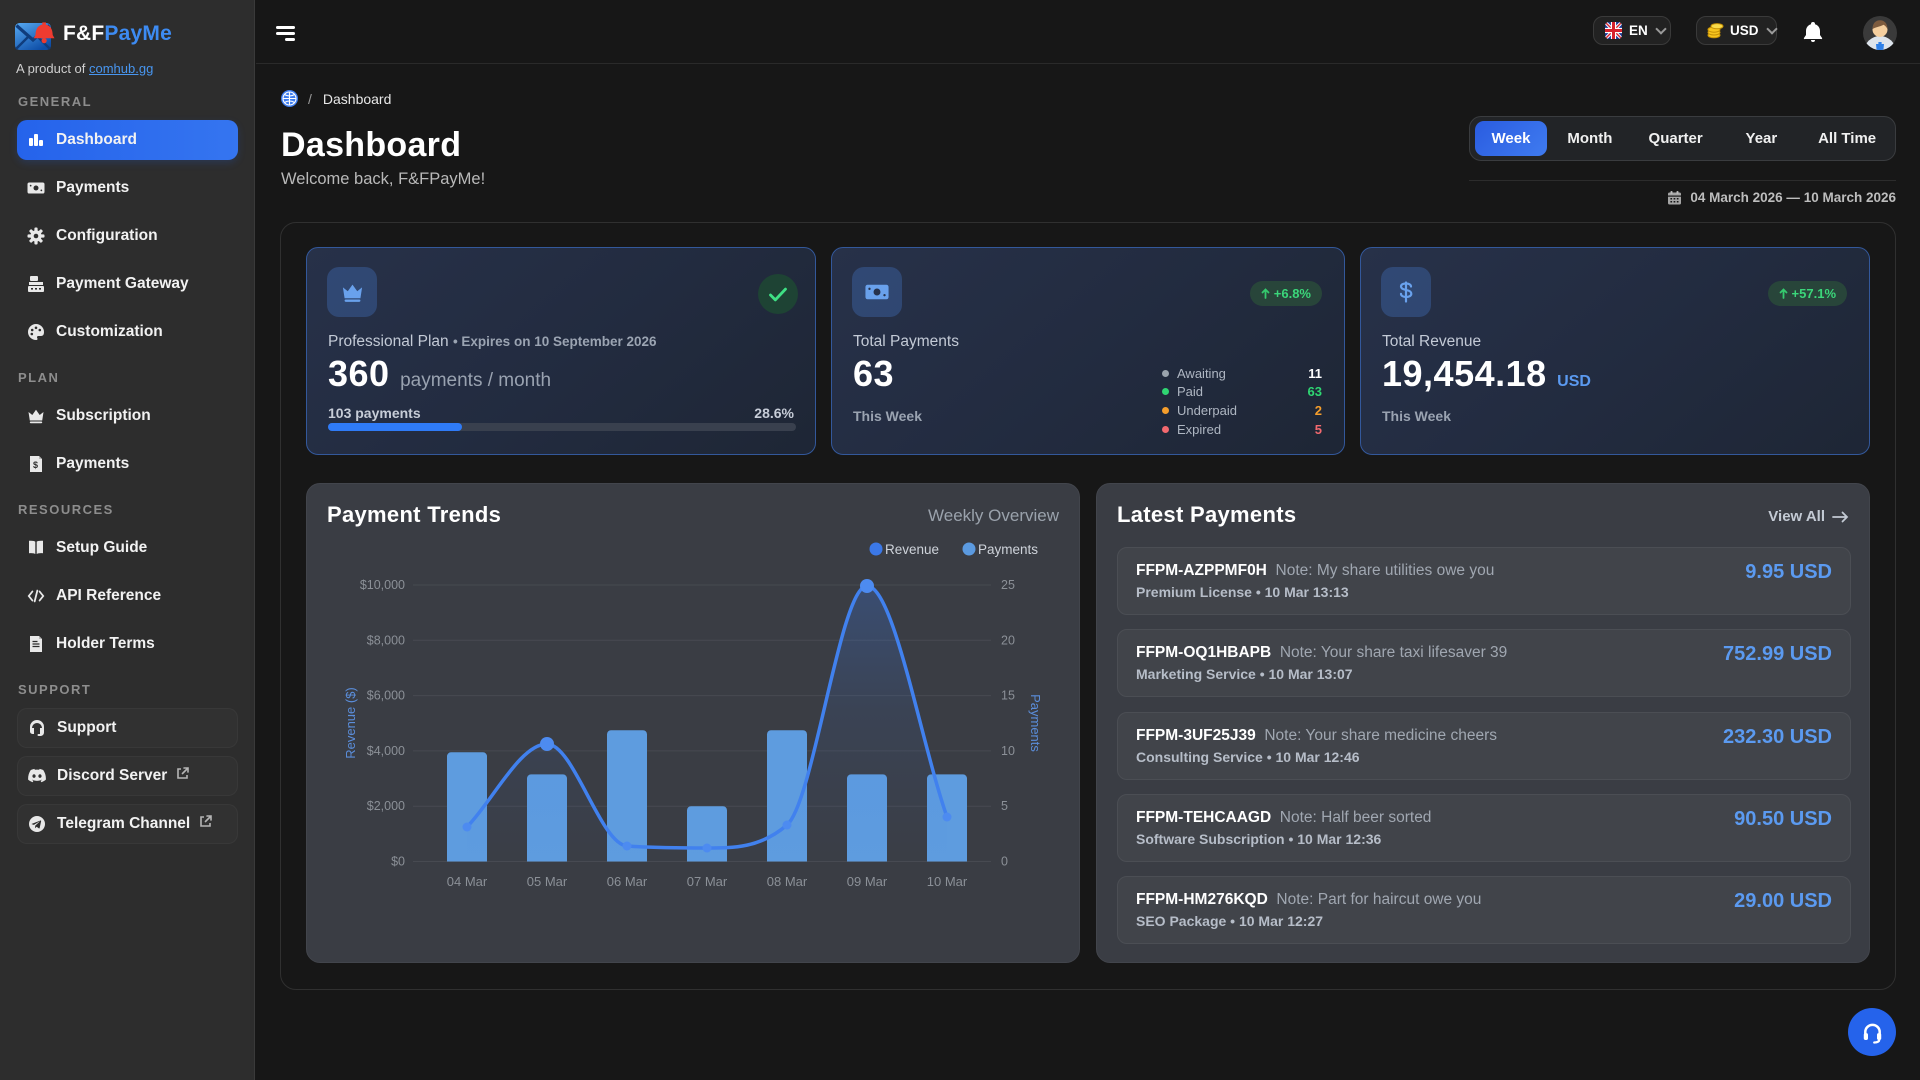 This screenshot has height=1080, width=1920. What do you see at coordinates (467, 881) in the screenshot?
I see `svg-text: 04 Mar` at bounding box center [467, 881].